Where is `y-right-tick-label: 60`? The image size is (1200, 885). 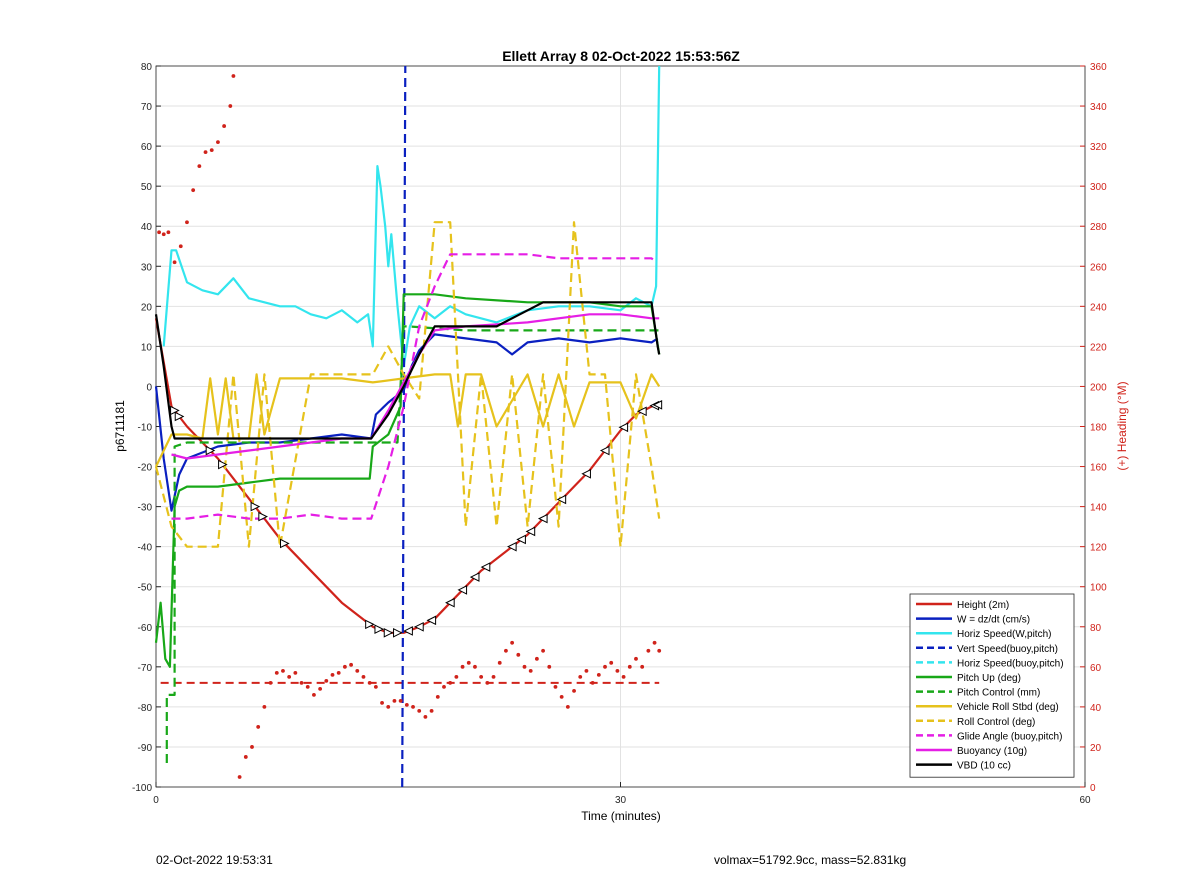
y-right-tick-label: 60 is located at coordinates (1096, 668).